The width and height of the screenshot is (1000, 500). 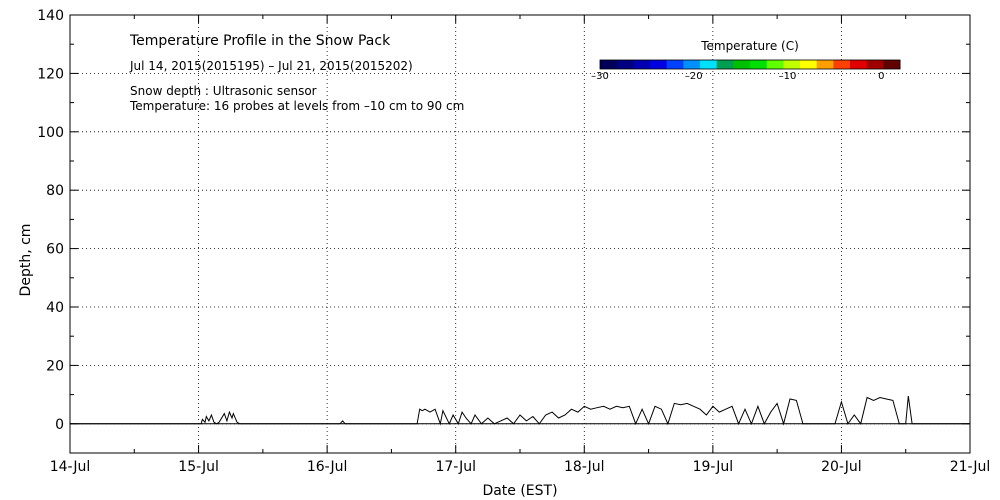 What do you see at coordinates (26, 260) in the screenshot?
I see `y-axis-label: Depth, cm` at bounding box center [26, 260].